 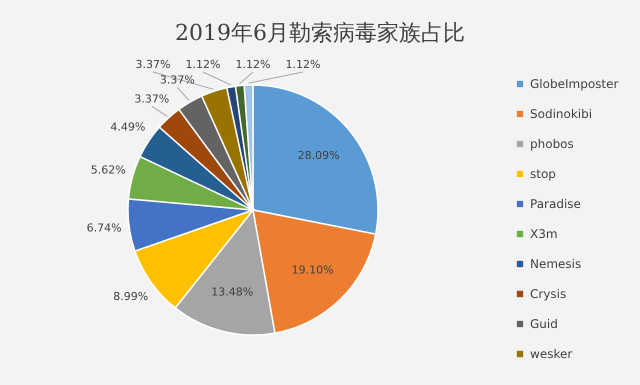 What do you see at coordinates (543, 174) in the screenshot?
I see `legend-label: stop` at bounding box center [543, 174].